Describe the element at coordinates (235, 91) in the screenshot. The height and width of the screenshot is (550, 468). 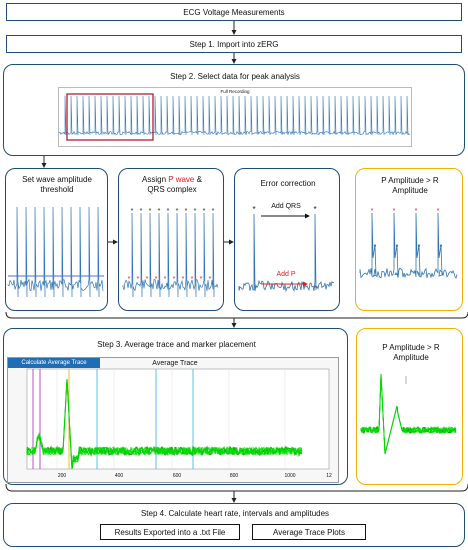
I see `full-recording-title: Full Recording` at that location.